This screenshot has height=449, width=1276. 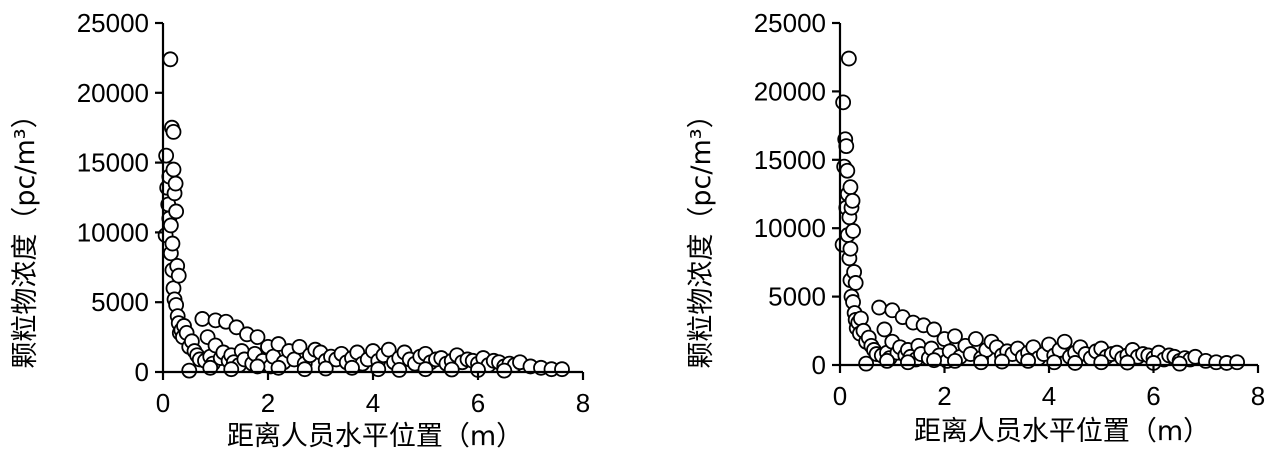 What do you see at coordinates (120, 197) in the screenshot?
I see `y-ticks-left: 0 5000 10000 15000 20000 25000` at bounding box center [120, 197].